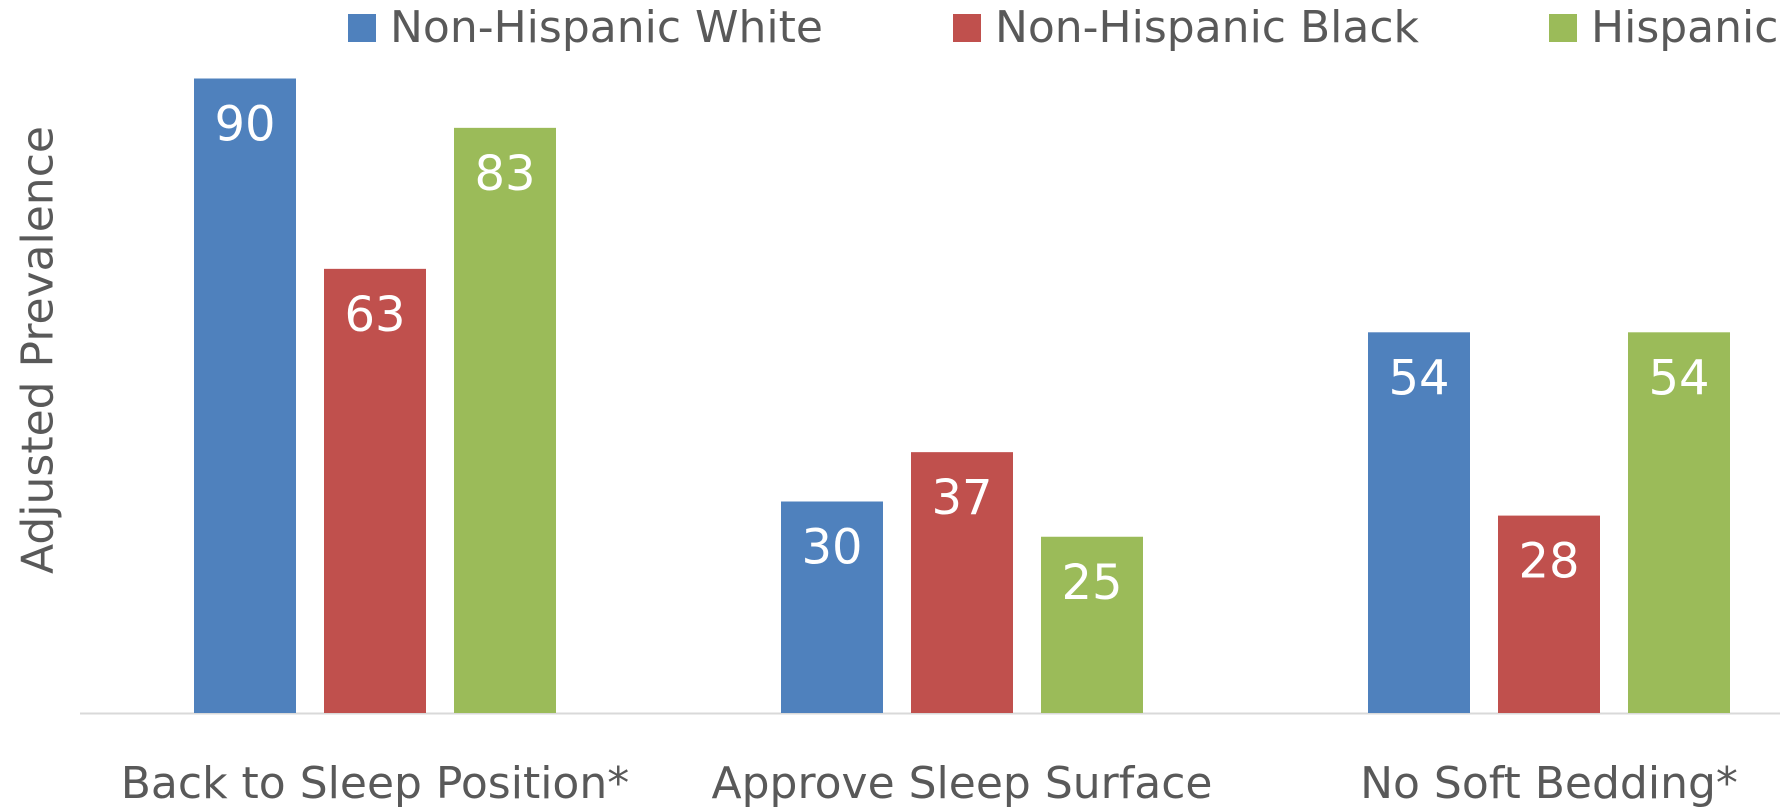  I want to click on data-label-series-1-category-0: 63, so click(374, 315).